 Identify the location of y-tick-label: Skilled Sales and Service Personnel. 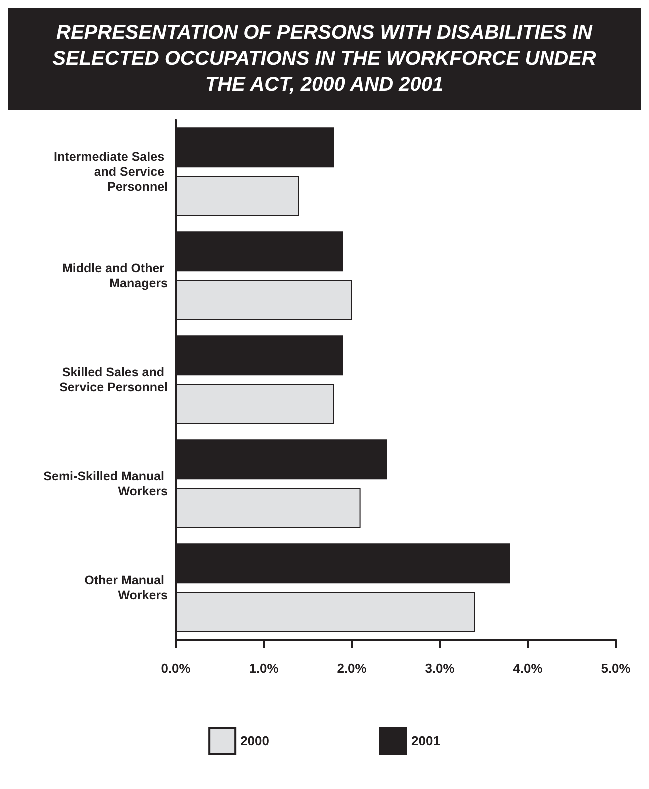
(114, 380).